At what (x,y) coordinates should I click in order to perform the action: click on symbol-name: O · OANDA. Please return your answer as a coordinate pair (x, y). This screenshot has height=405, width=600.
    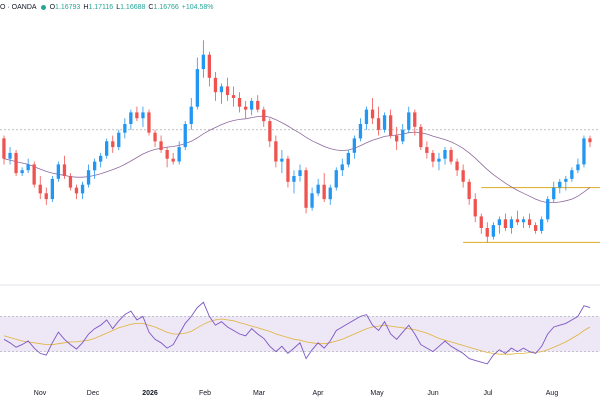
    Looking at the image, I should click on (18, 7).